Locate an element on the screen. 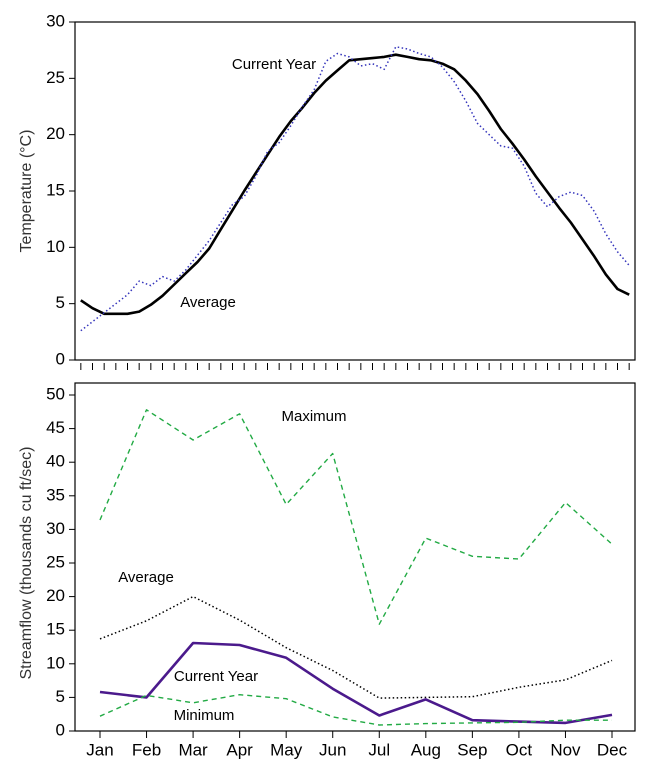  series-label: Maximum is located at coordinates (313, 416).